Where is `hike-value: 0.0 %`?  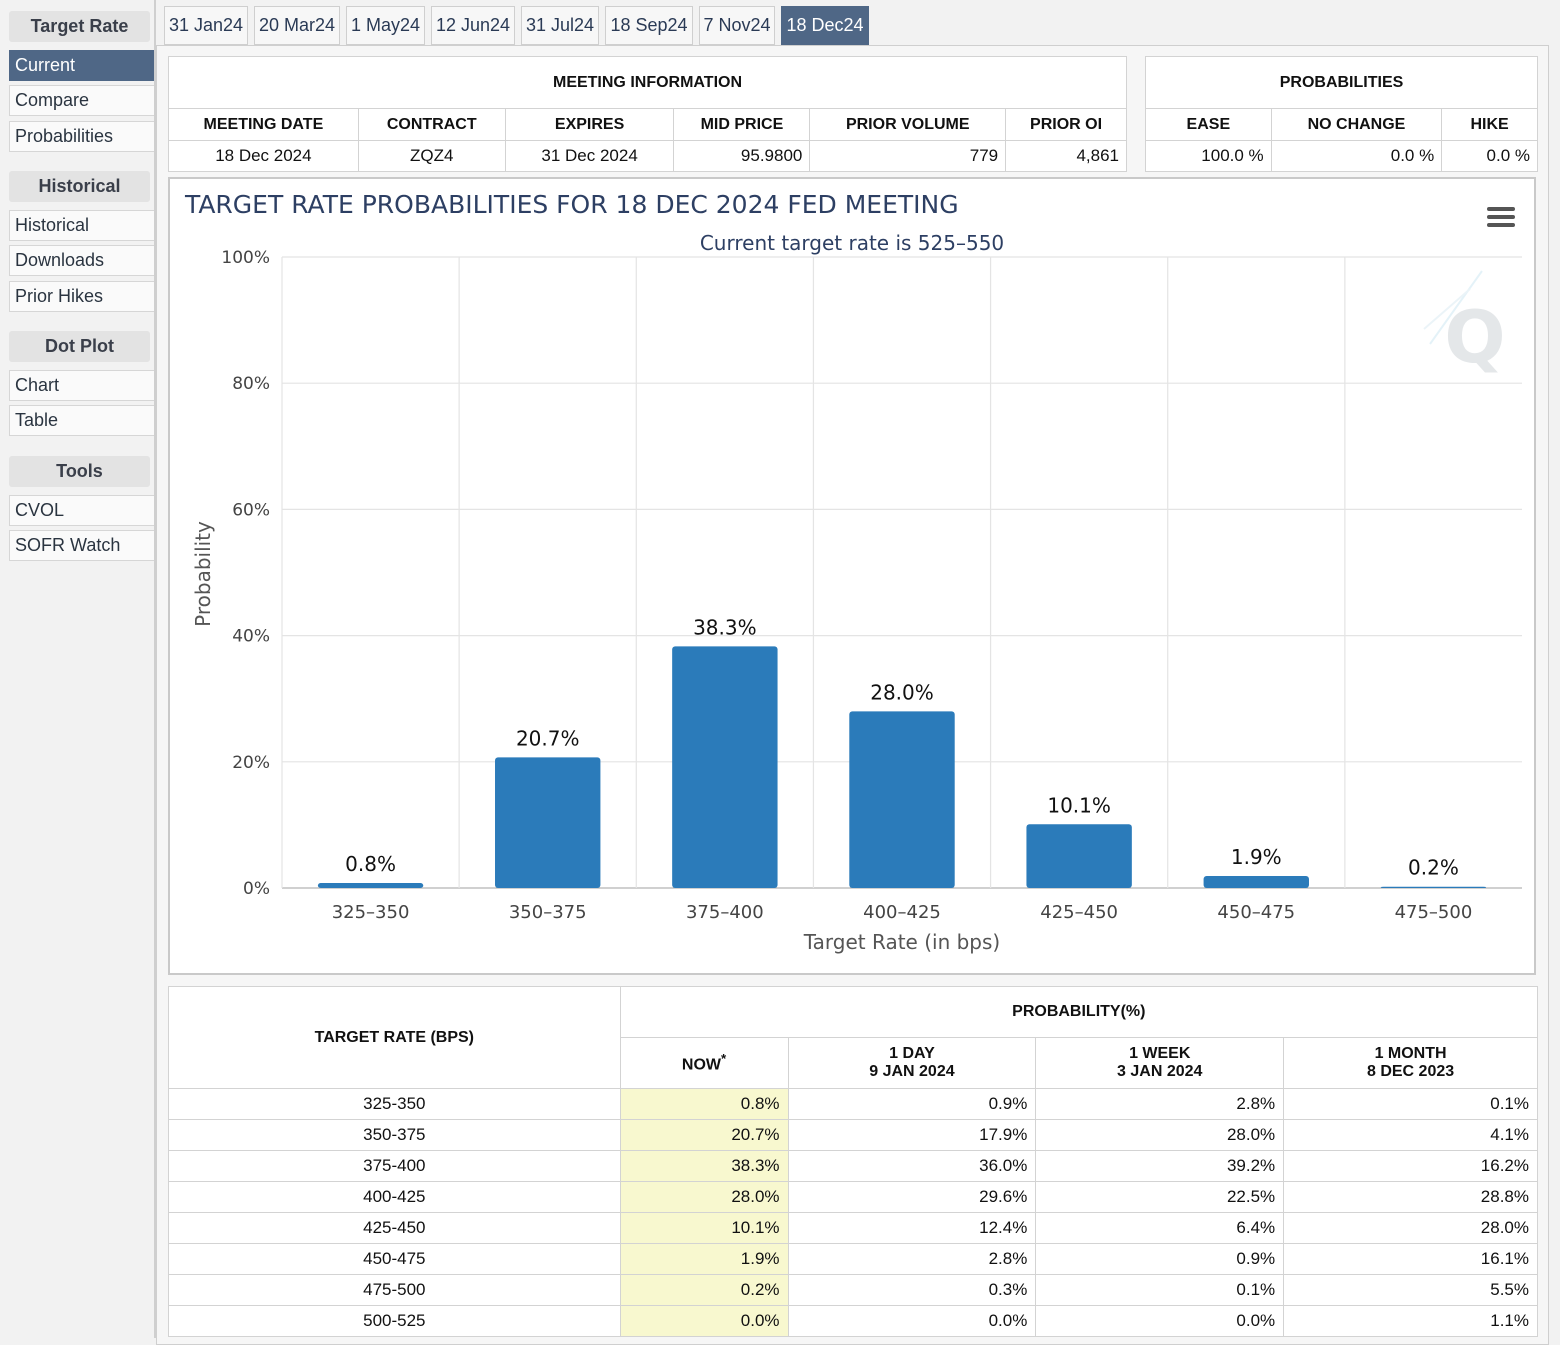
hike-value: 0.0 % is located at coordinates (1489, 156).